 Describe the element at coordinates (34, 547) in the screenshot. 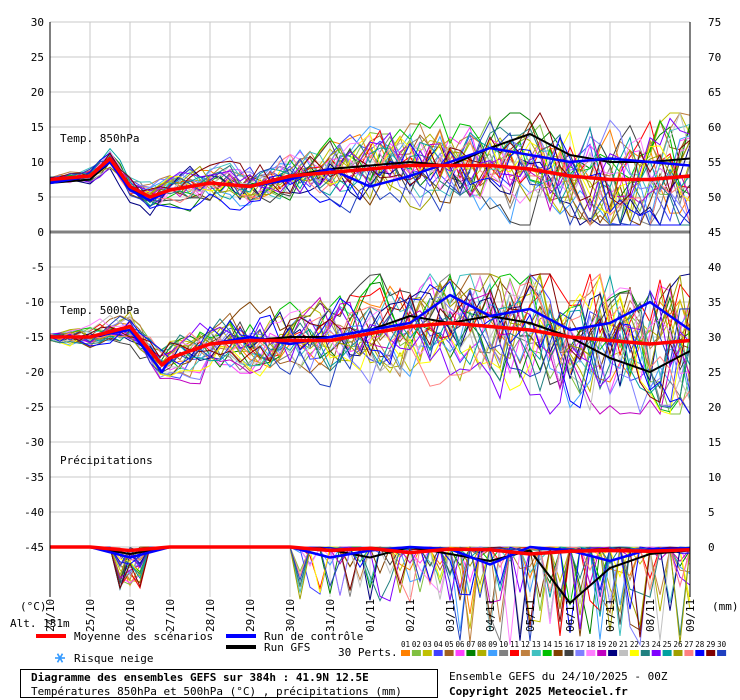

I see `y-tick-left: -45` at that location.